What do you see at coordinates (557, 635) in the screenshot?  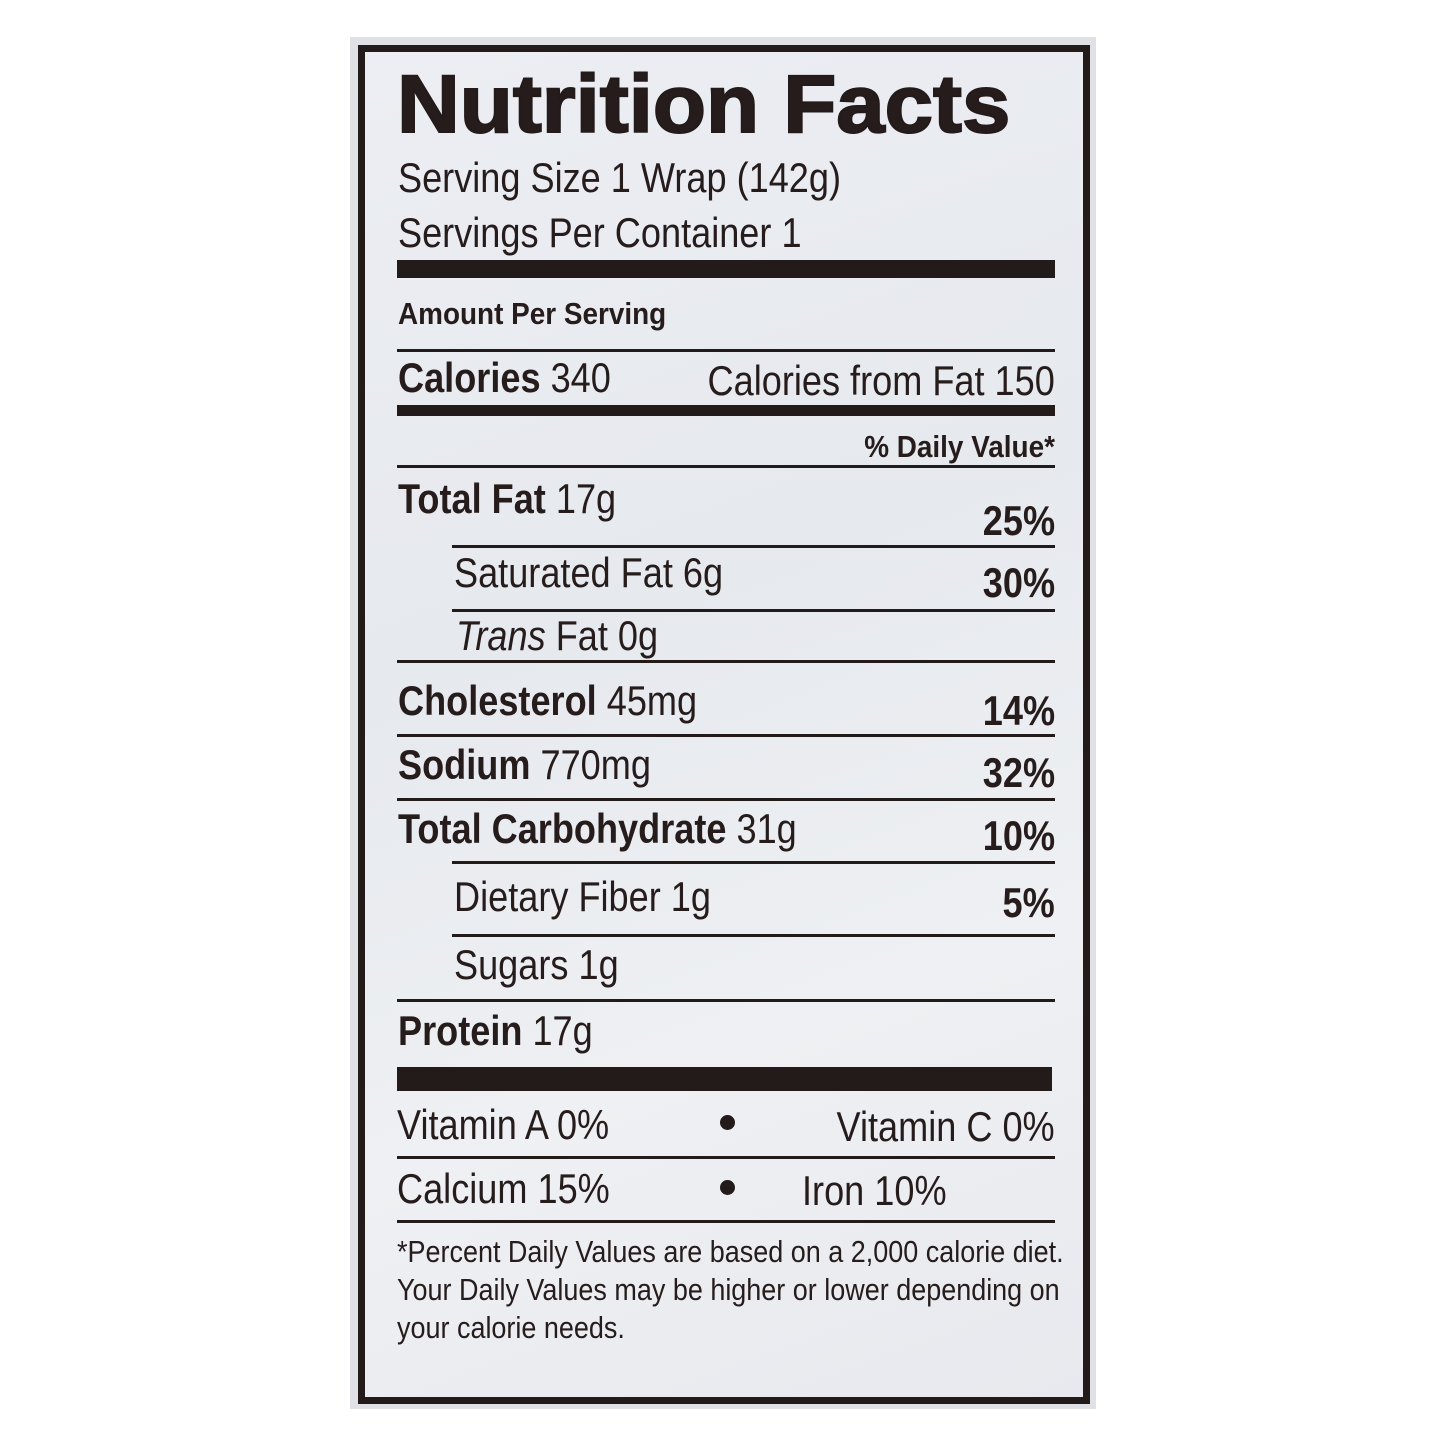 I see `nutrient-trans-fat: Trans Fat 0g` at bounding box center [557, 635].